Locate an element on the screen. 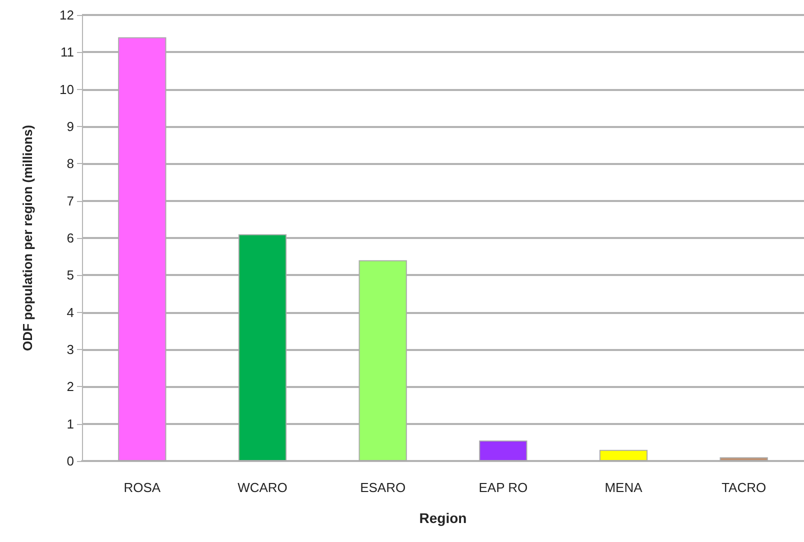 The width and height of the screenshot is (804, 542). y-tick-label: 3 is located at coordinates (70, 349).